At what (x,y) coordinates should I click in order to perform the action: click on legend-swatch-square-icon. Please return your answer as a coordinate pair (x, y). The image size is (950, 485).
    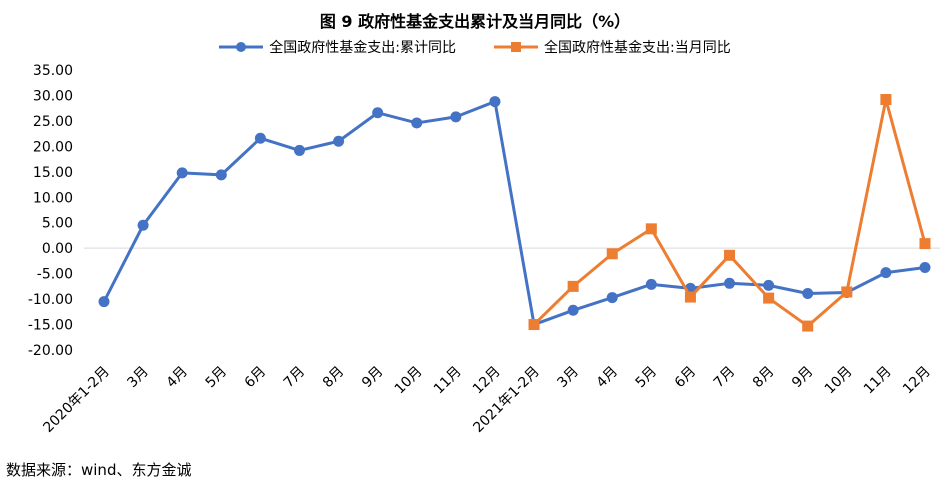
    Looking at the image, I should click on (516, 47).